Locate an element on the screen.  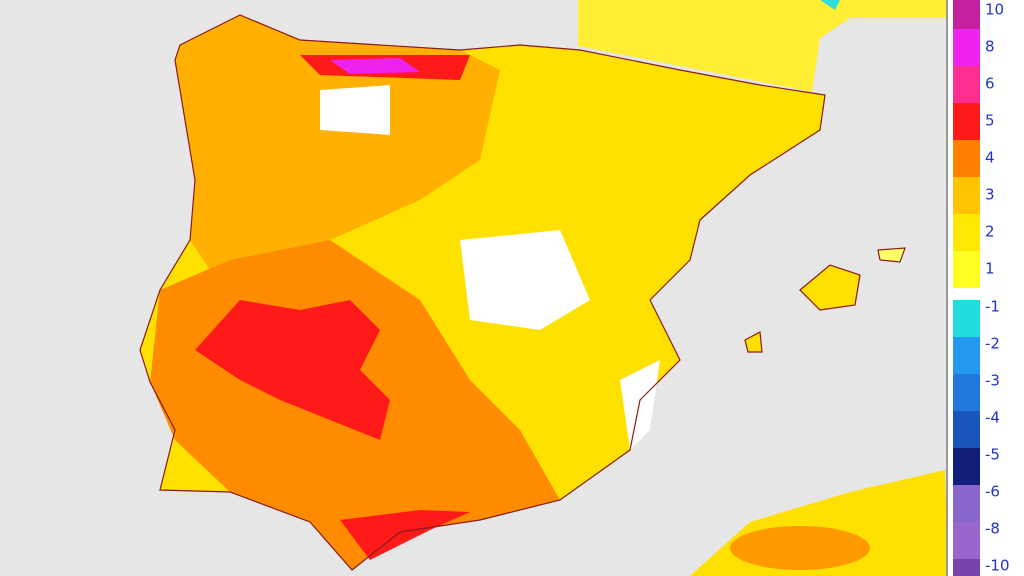
cold-patch is located at coordinates (830, 5).